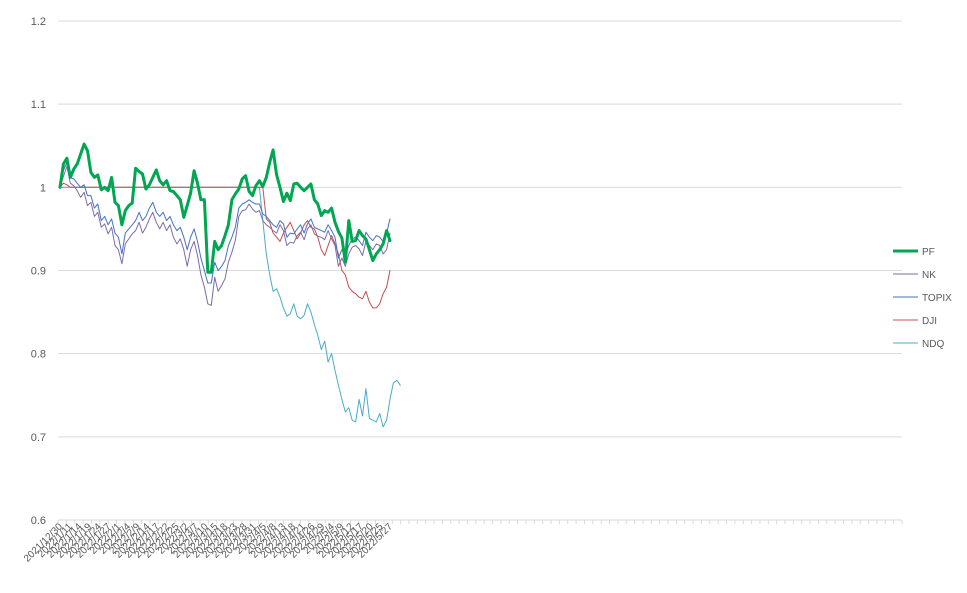 Image resolution: width=967 pixels, height=593 pixels. What do you see at coordinates (929, 321) in the screenshot?
I see `legend-label-dji: DJI` at bounding box center [929, 321].